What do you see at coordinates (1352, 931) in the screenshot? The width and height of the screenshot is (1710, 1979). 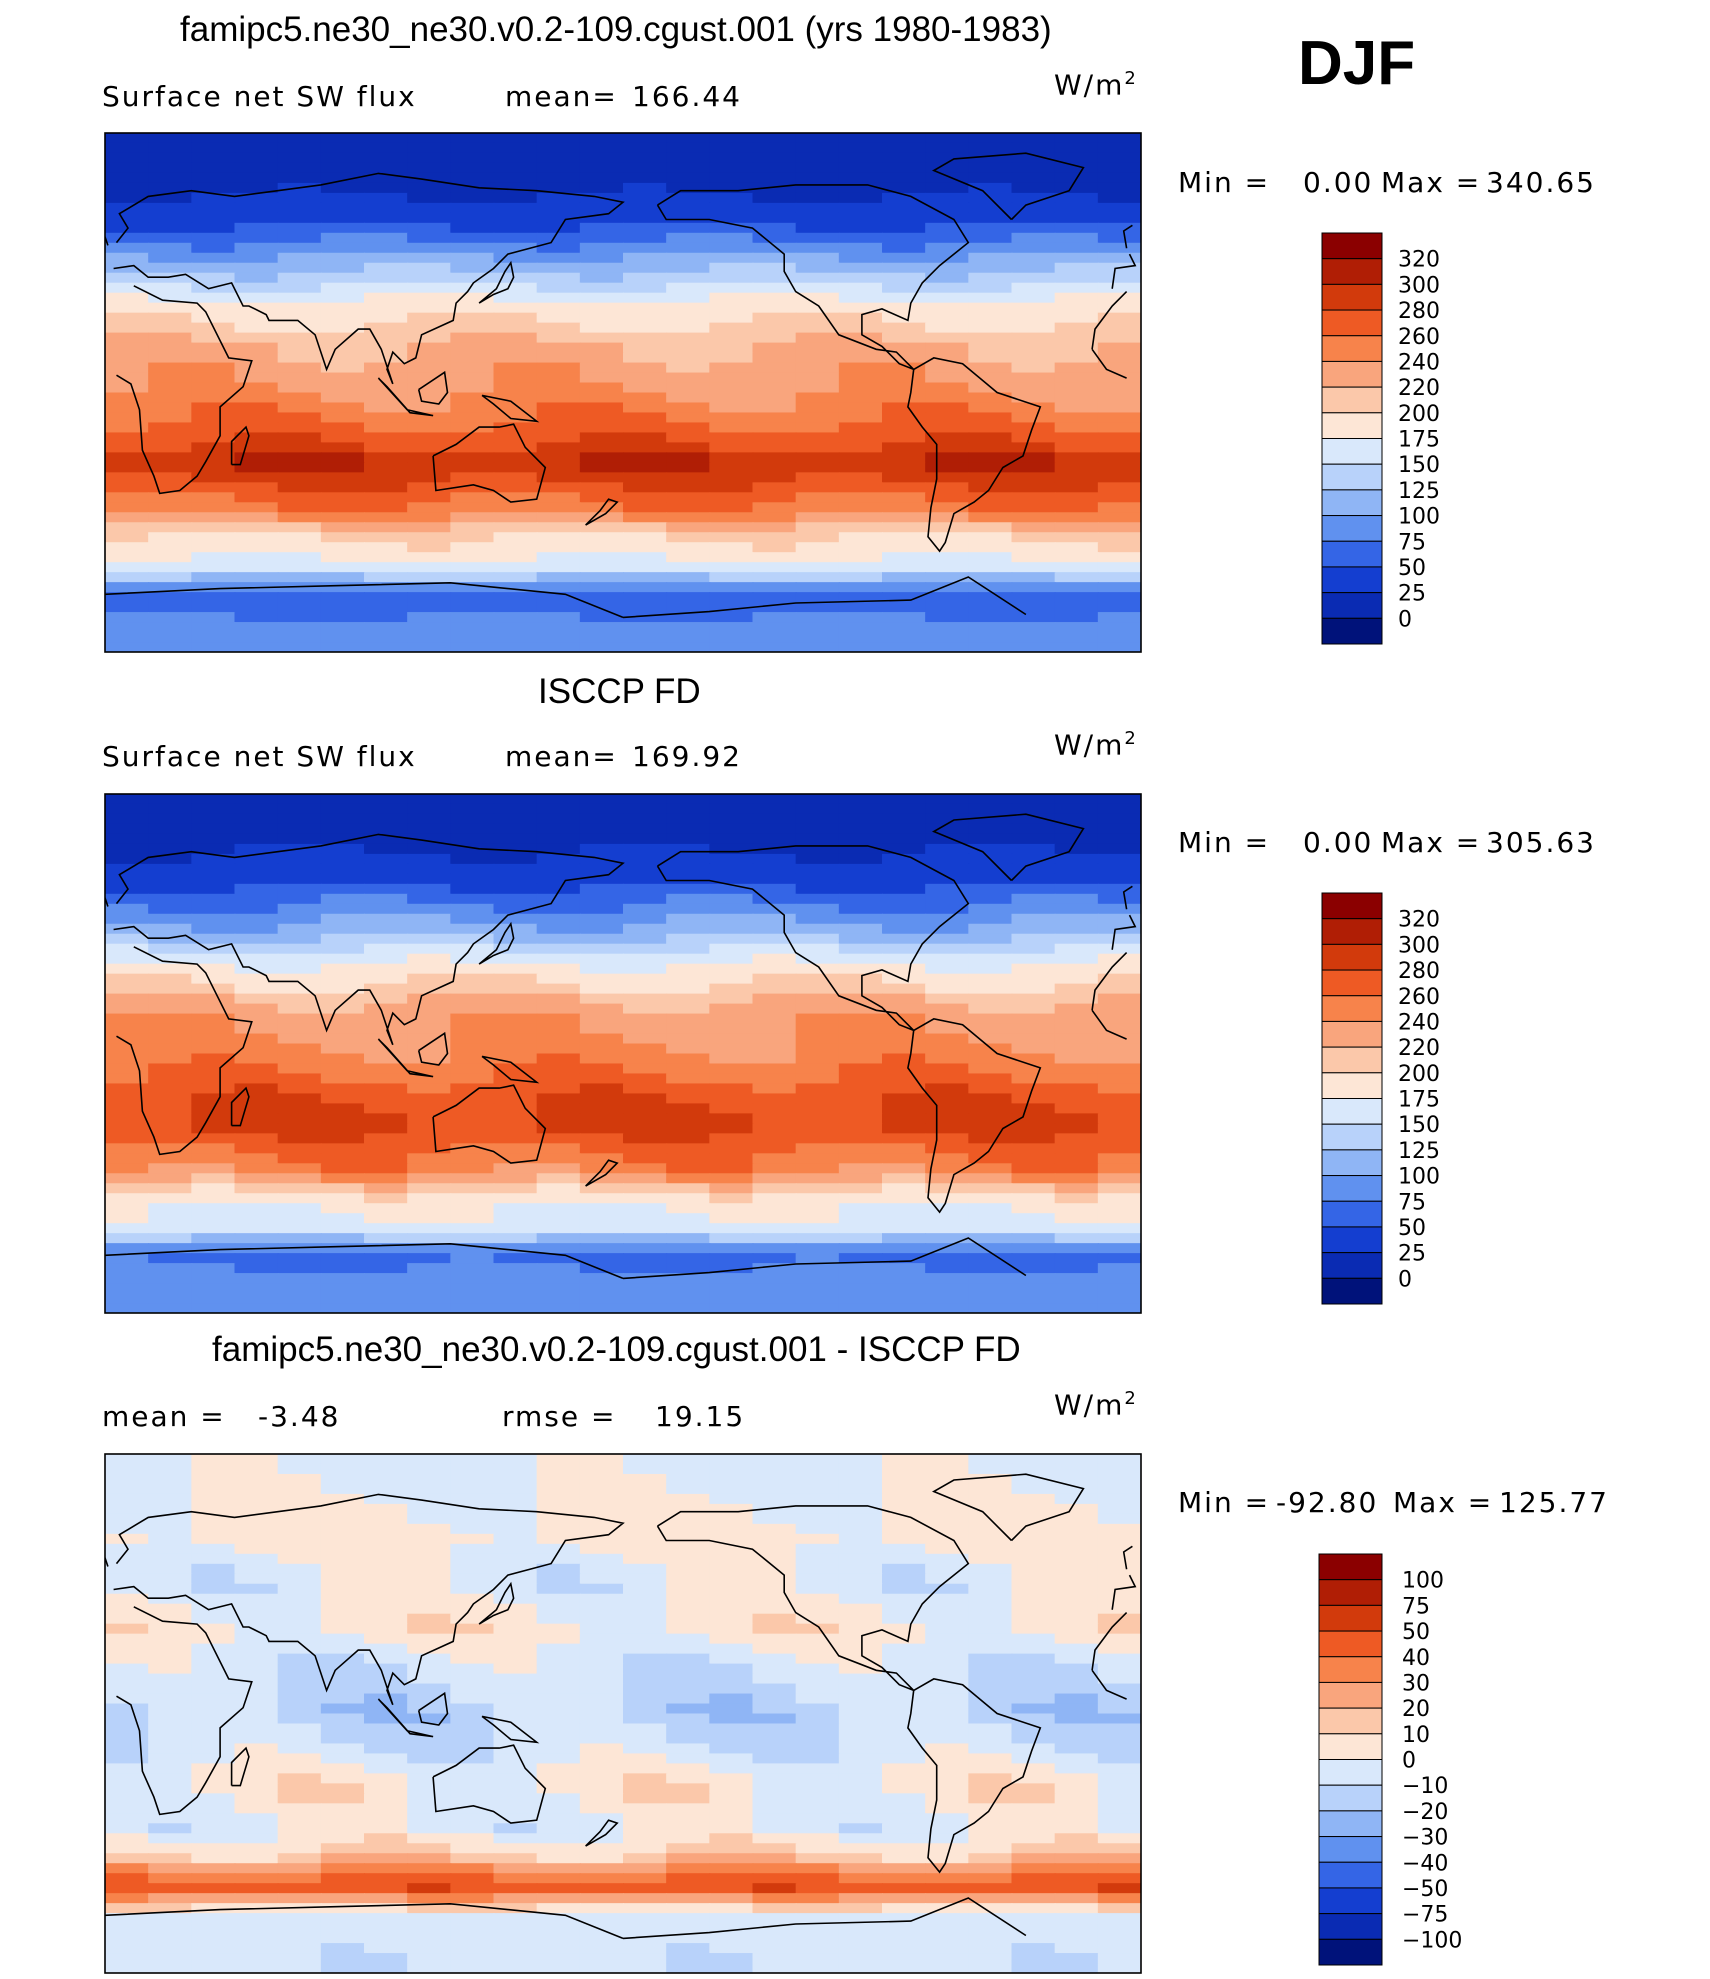 I see `colorbar-box` at bounding box center [1352, 931].